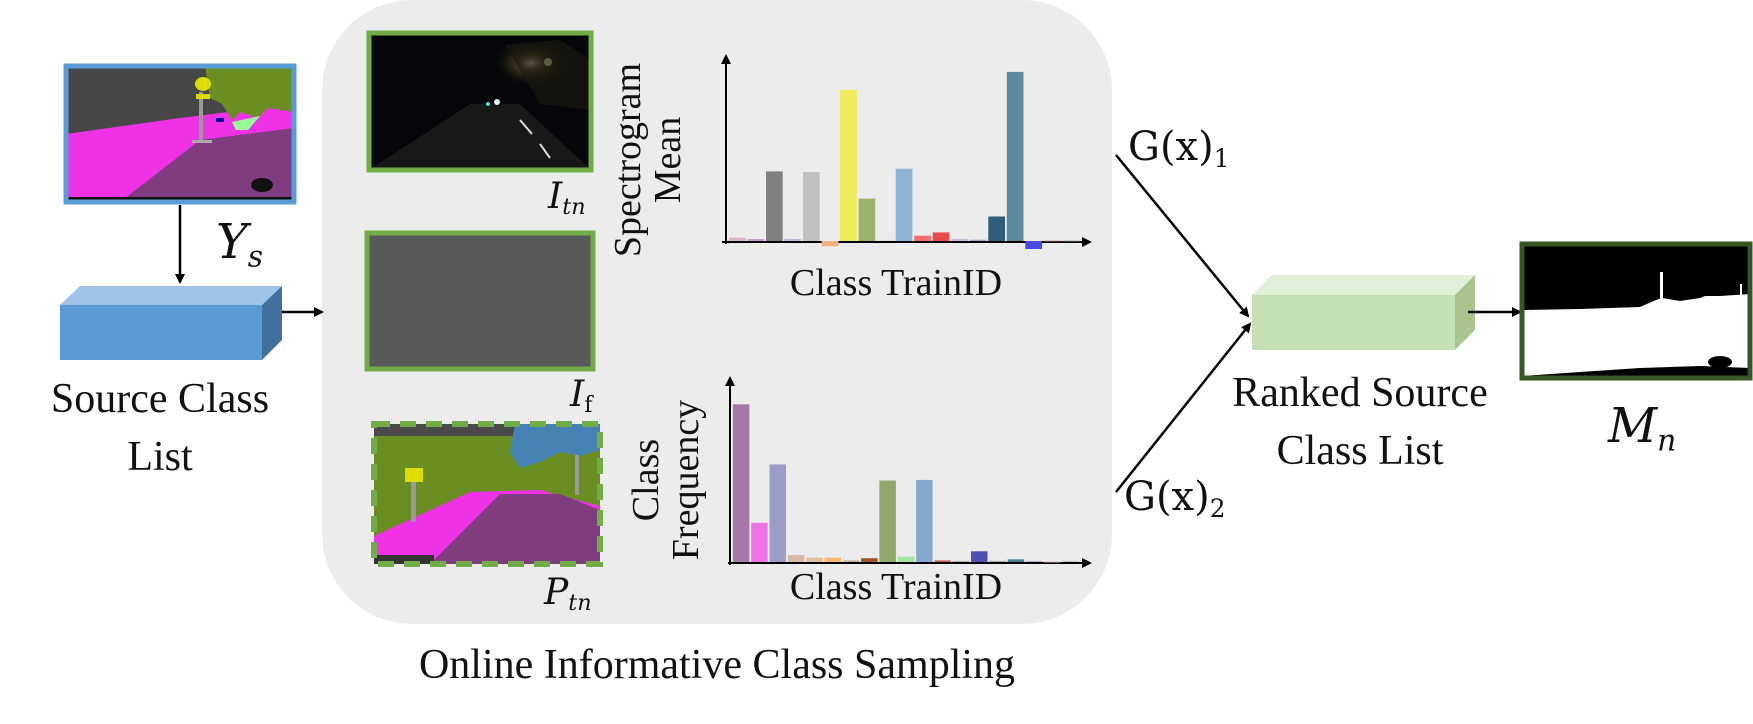 This screenshot has width=1753, height=724. Describe the element at coordinates (480, 101) in the screenshot. I see `night-image` at that location.